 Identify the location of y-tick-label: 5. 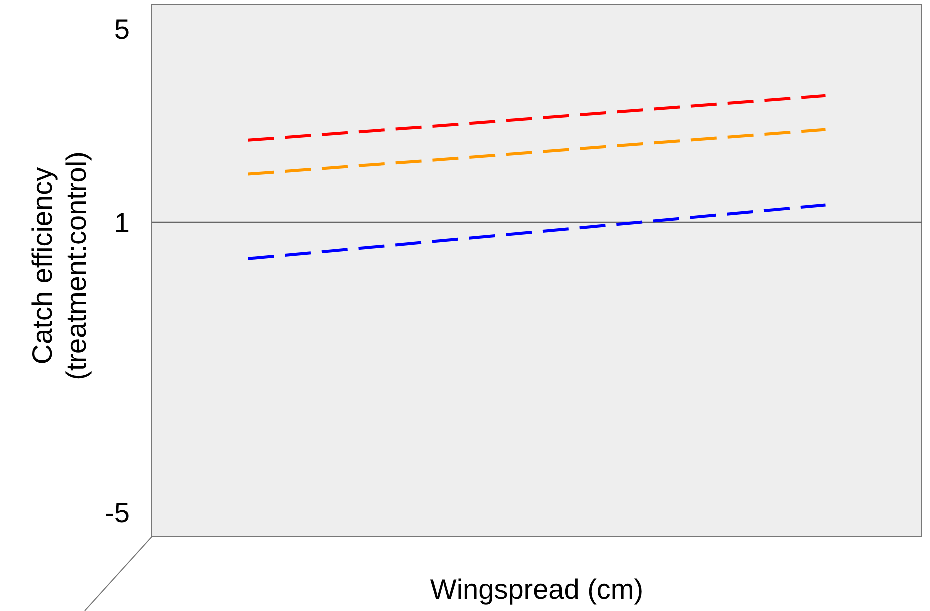
(122, 29).